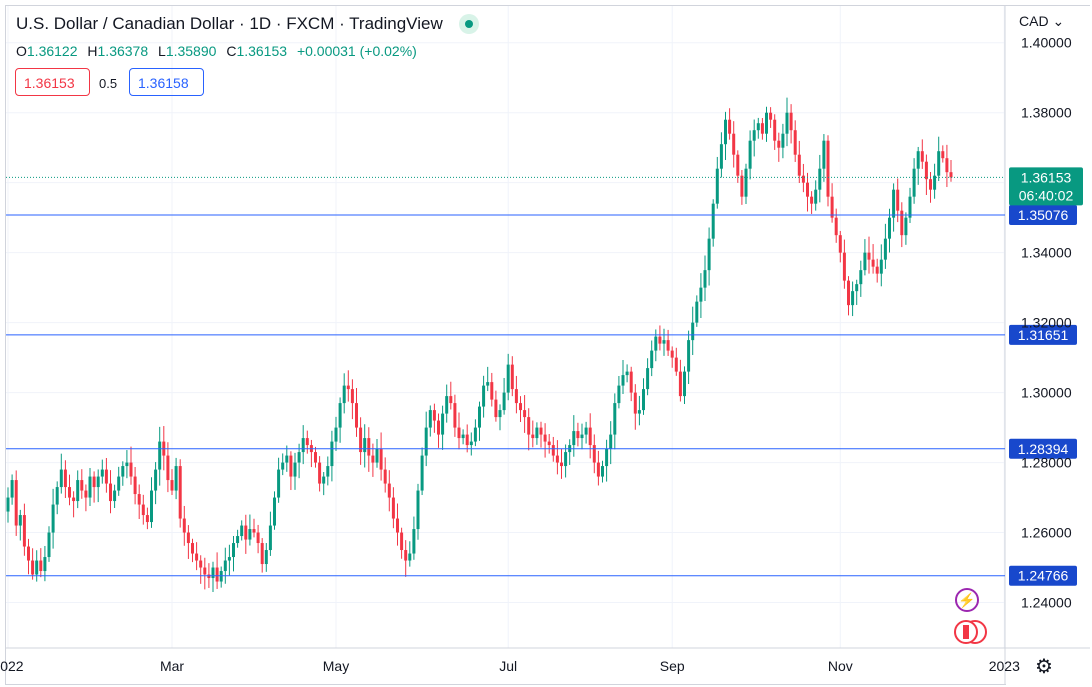 The width and height of the screenshot is (1092, 687). Describe the element at coordinates (12, 666) in the screenshot. I see `x-tick-label: 2022` at that location.